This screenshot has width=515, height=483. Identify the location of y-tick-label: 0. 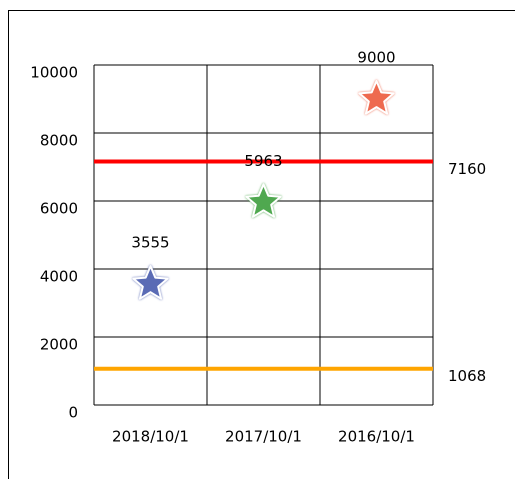
(73, 413).